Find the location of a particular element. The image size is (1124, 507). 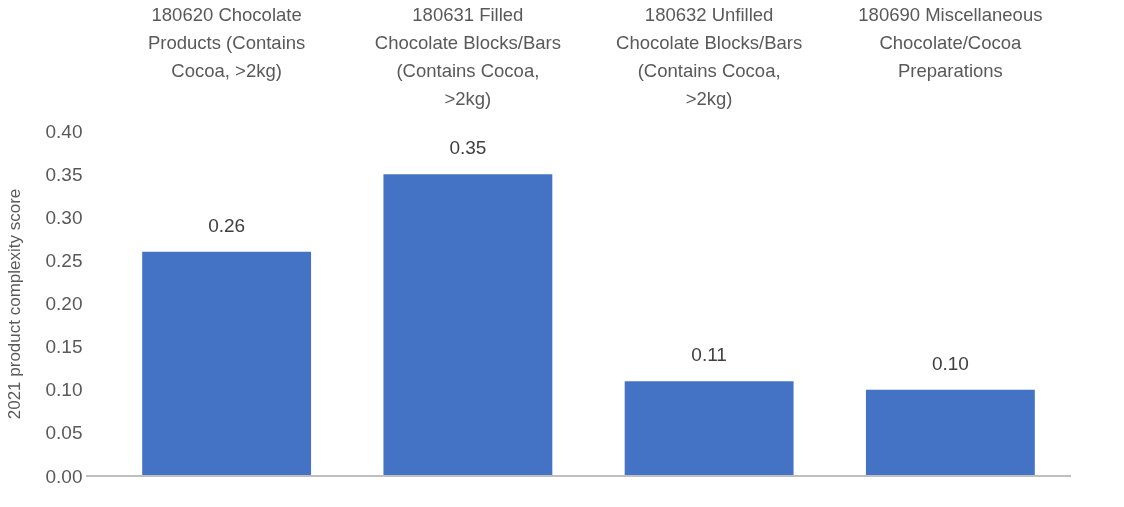

data-label: 0.11 is located at coordinates (709, 355).